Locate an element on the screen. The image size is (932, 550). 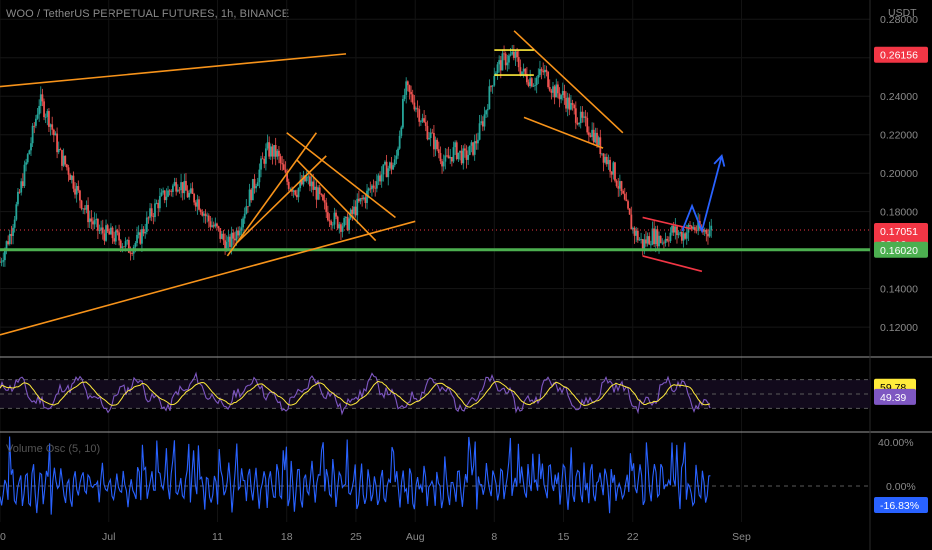
price-tick-label: 0.28000 is located at coordinates (899, 20).